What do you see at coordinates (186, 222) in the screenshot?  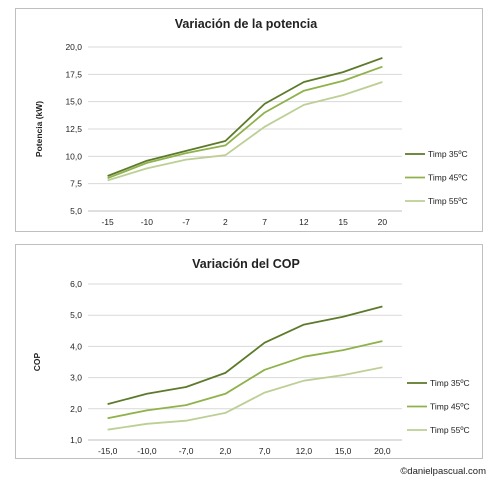 I see `power-chart-x-tick-label: -7` at bounding box center [186, 222].